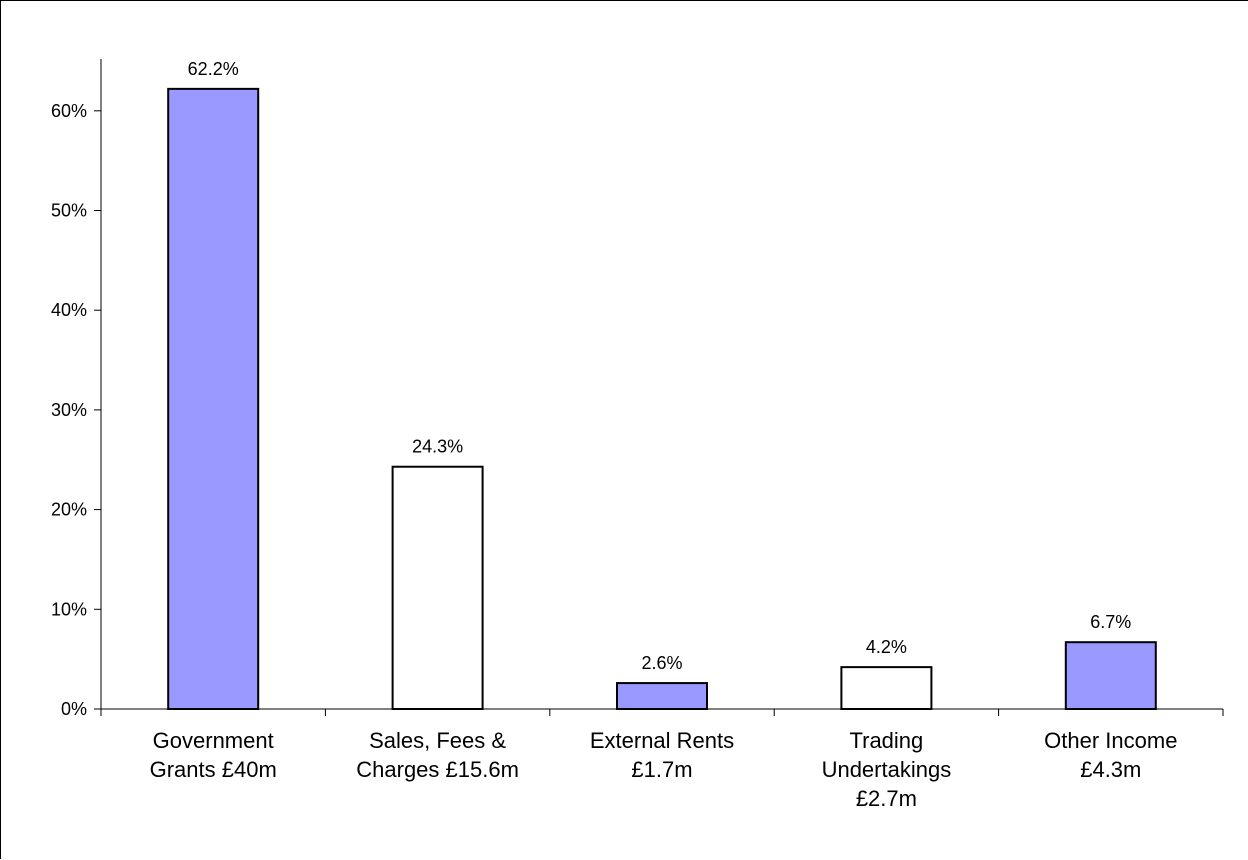  What do you see at coordinates (886, 798) in the screenshot?
I see `x-category-label: £2.7m` at bounding box center [886, 798].